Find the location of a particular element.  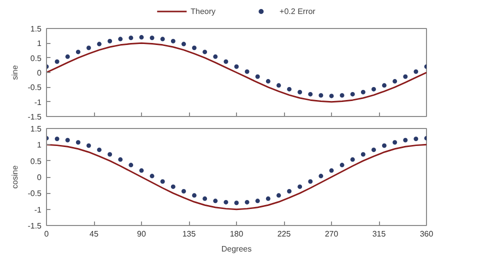

x-tick-label: 360 is located at coordinates (427, 234).